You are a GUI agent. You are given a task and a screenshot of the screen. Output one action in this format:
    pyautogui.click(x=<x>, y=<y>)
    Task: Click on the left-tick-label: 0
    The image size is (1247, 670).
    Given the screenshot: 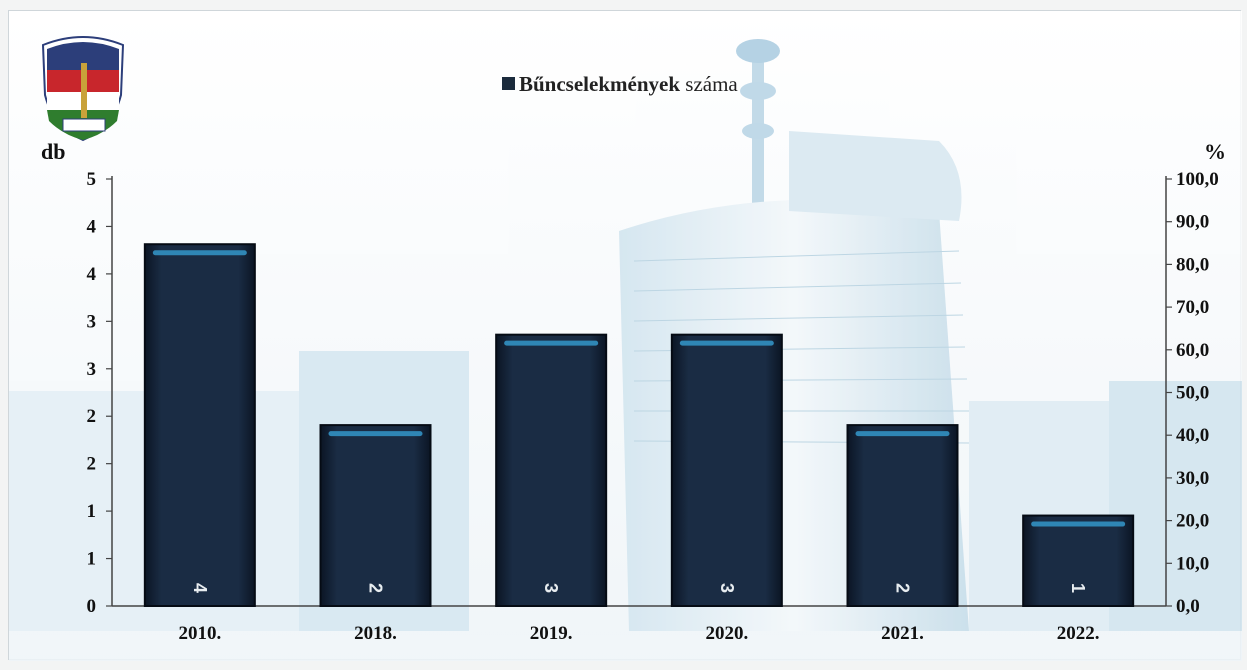 What is the action you would take?
    pyautogui.click(x=92, y=606)
    